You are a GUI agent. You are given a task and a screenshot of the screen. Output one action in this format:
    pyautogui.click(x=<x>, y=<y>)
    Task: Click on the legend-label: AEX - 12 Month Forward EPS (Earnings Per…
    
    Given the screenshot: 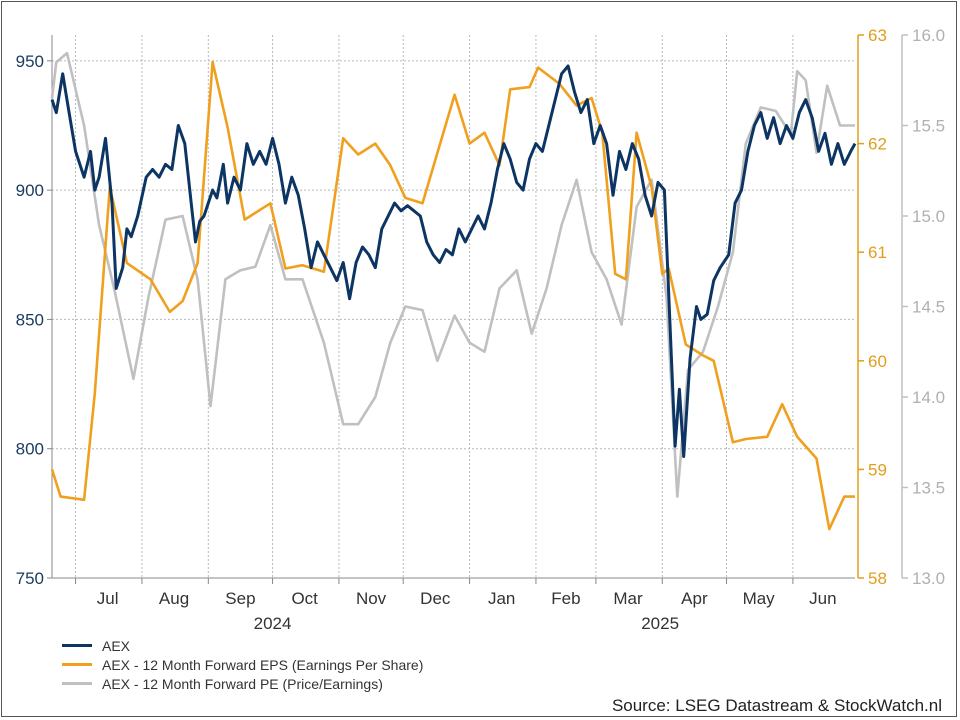 What is the action you would take?
    pyautogui.click(x=263, y=664)
    